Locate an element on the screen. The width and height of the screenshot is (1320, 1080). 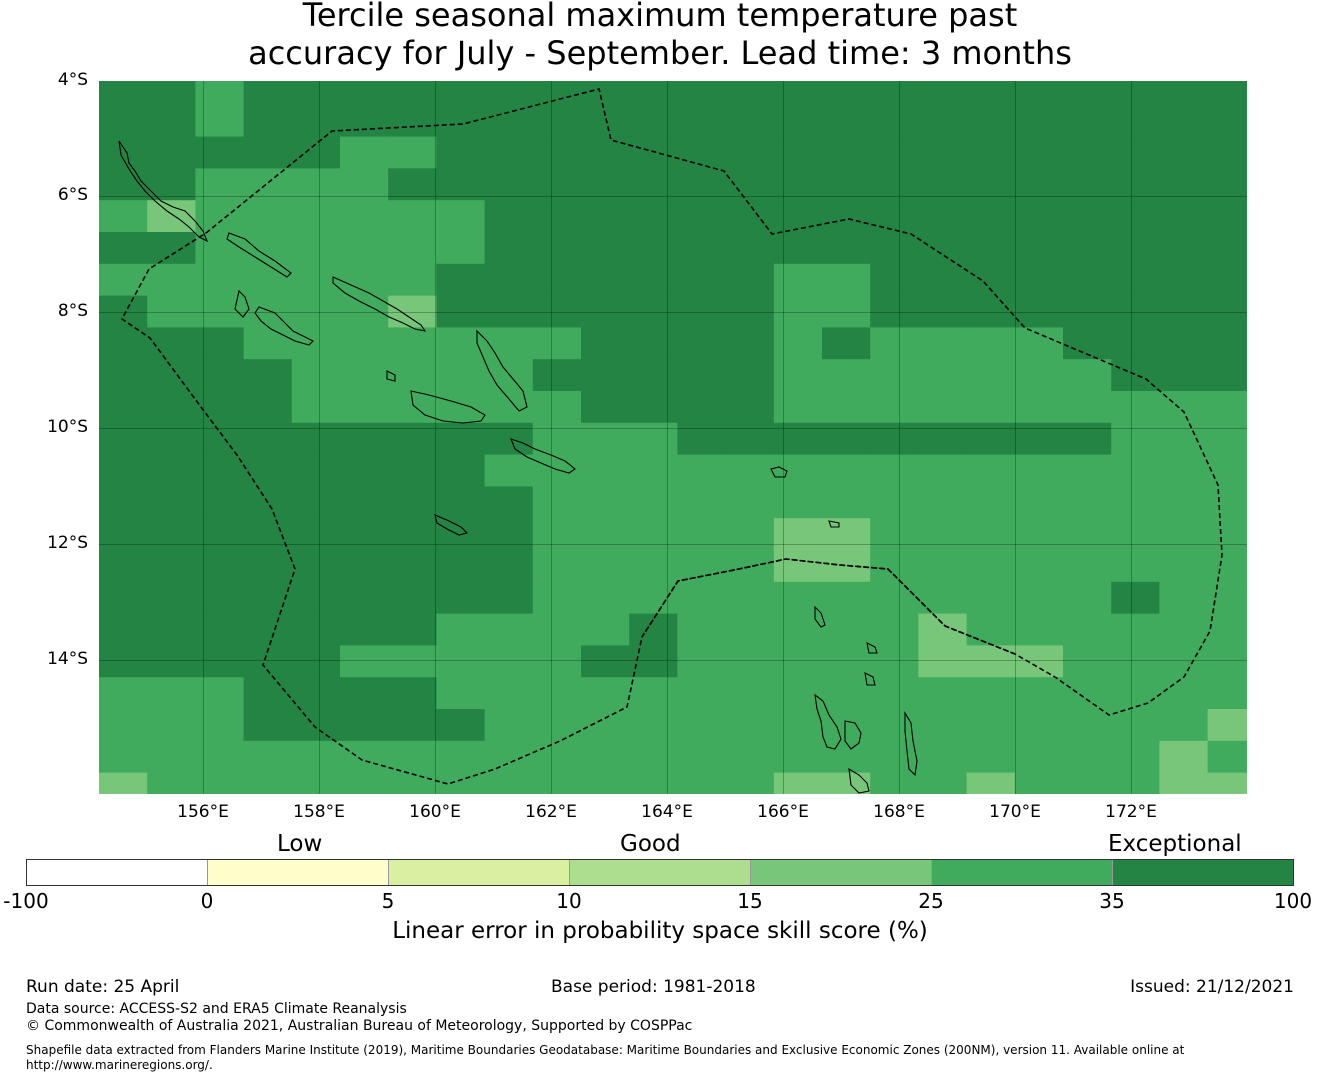
lat-label-8s: 8°S is located at coordinates (72, 311).